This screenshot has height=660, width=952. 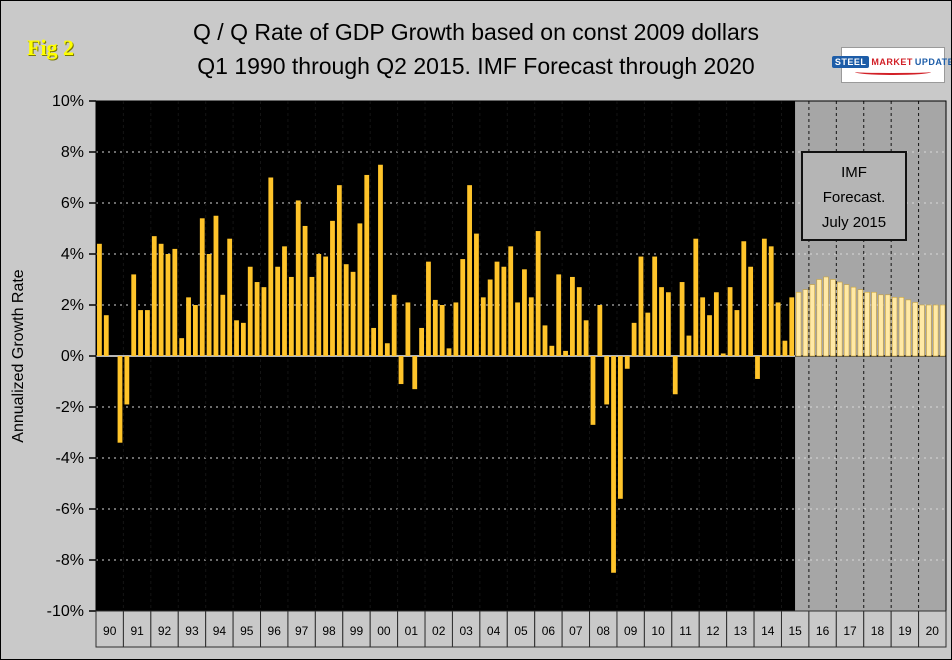 I want to click on bar-2001-Q1, so click(x=401, y=370).